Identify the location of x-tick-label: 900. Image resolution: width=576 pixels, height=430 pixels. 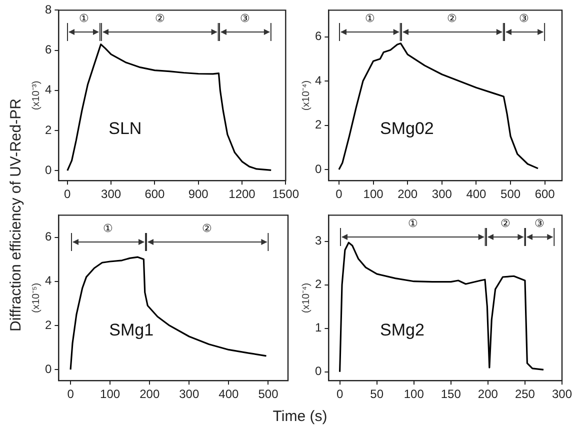
(198, 194).